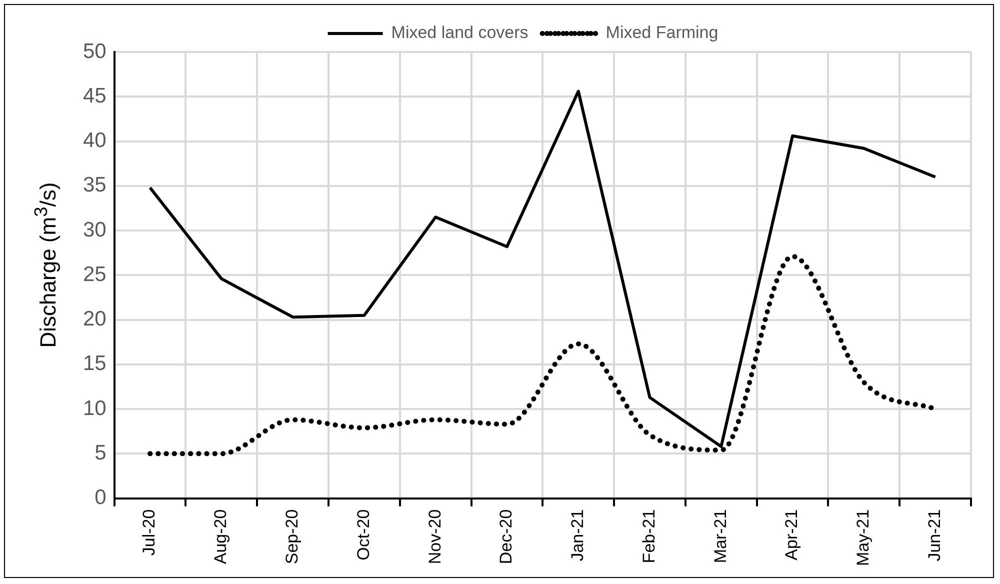 The image size is (1000, 584). I want to click on y-tick-label: 45, so click(94, 96).